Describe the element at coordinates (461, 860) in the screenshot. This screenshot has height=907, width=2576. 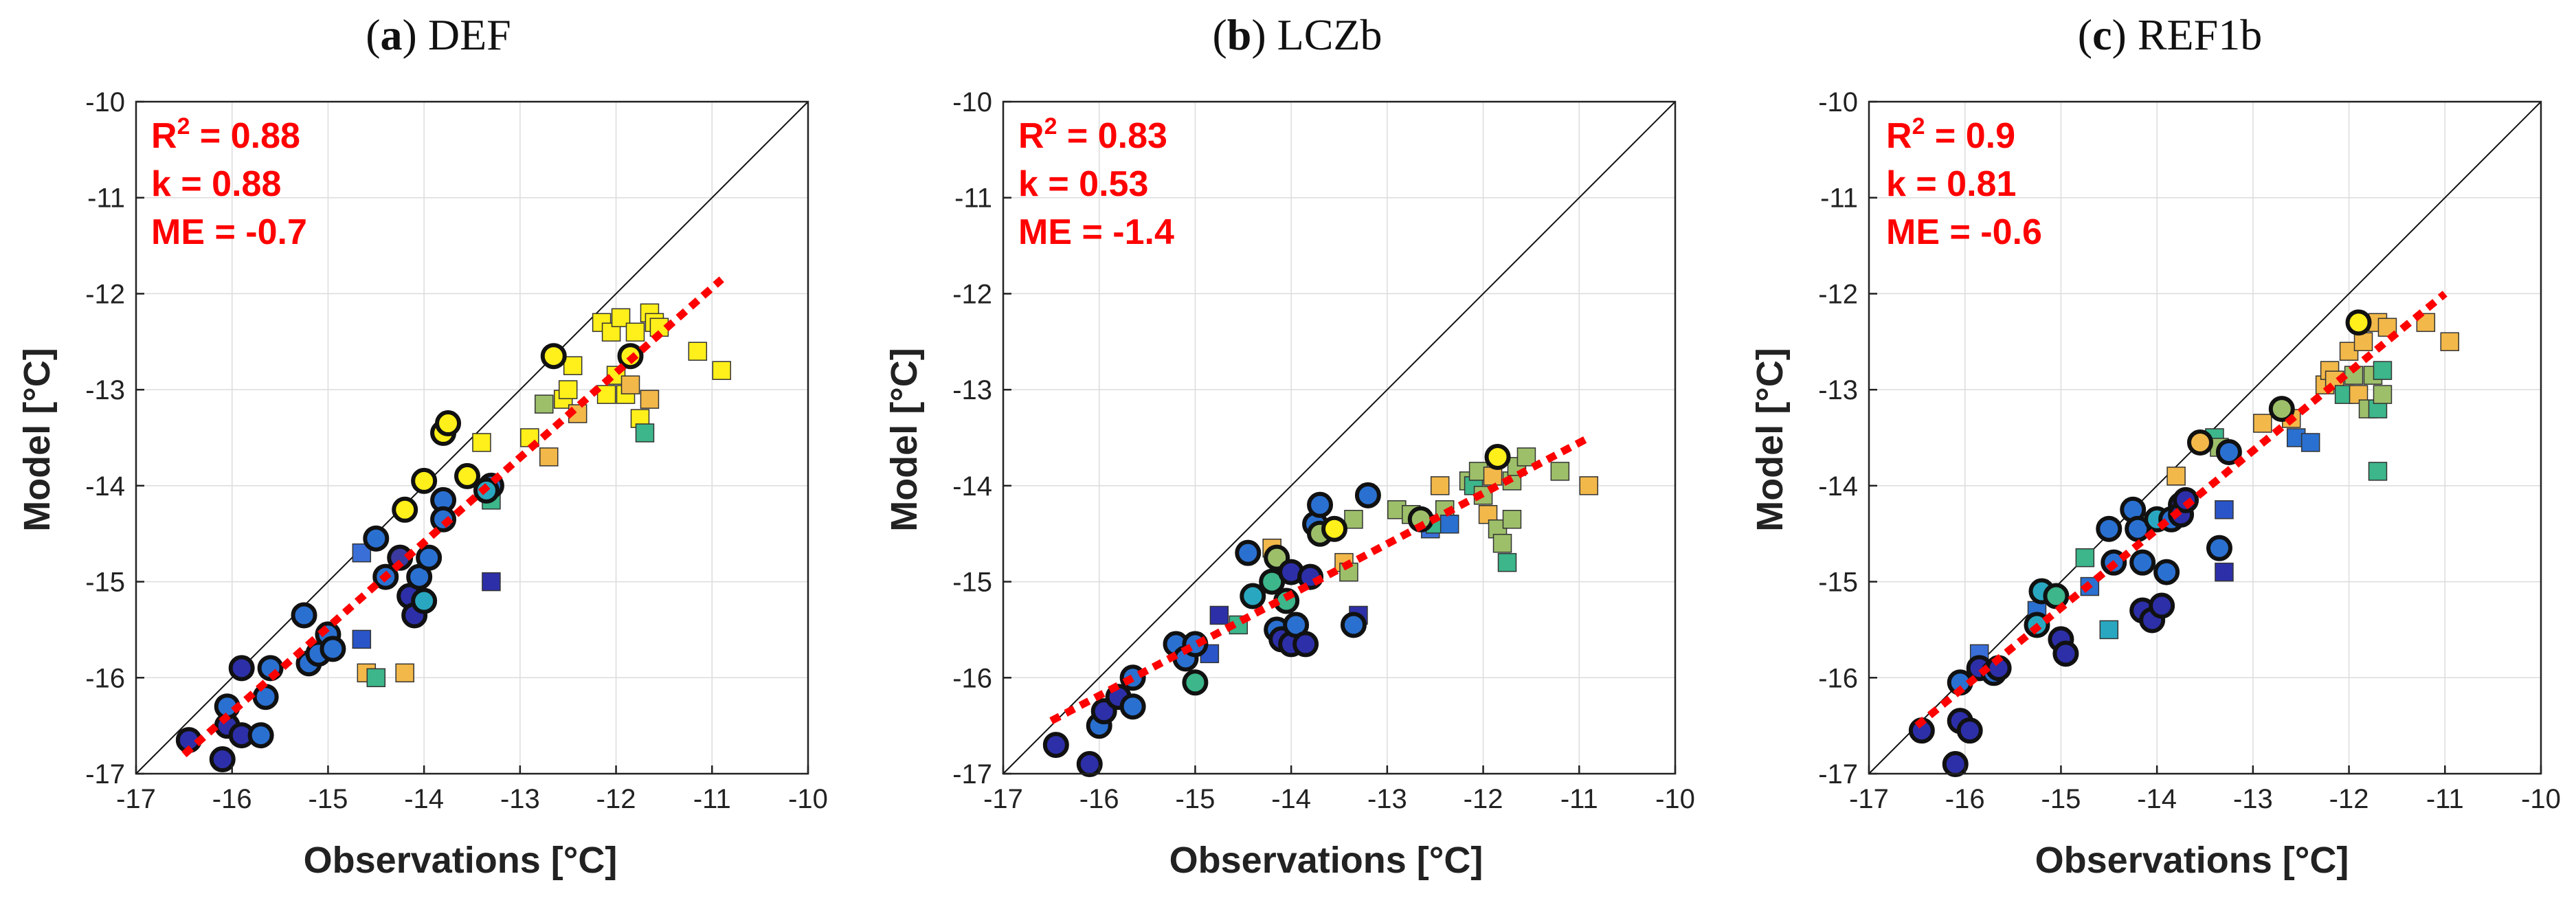
I see `panel-a-xlabel: Observations [°C]` at that location.